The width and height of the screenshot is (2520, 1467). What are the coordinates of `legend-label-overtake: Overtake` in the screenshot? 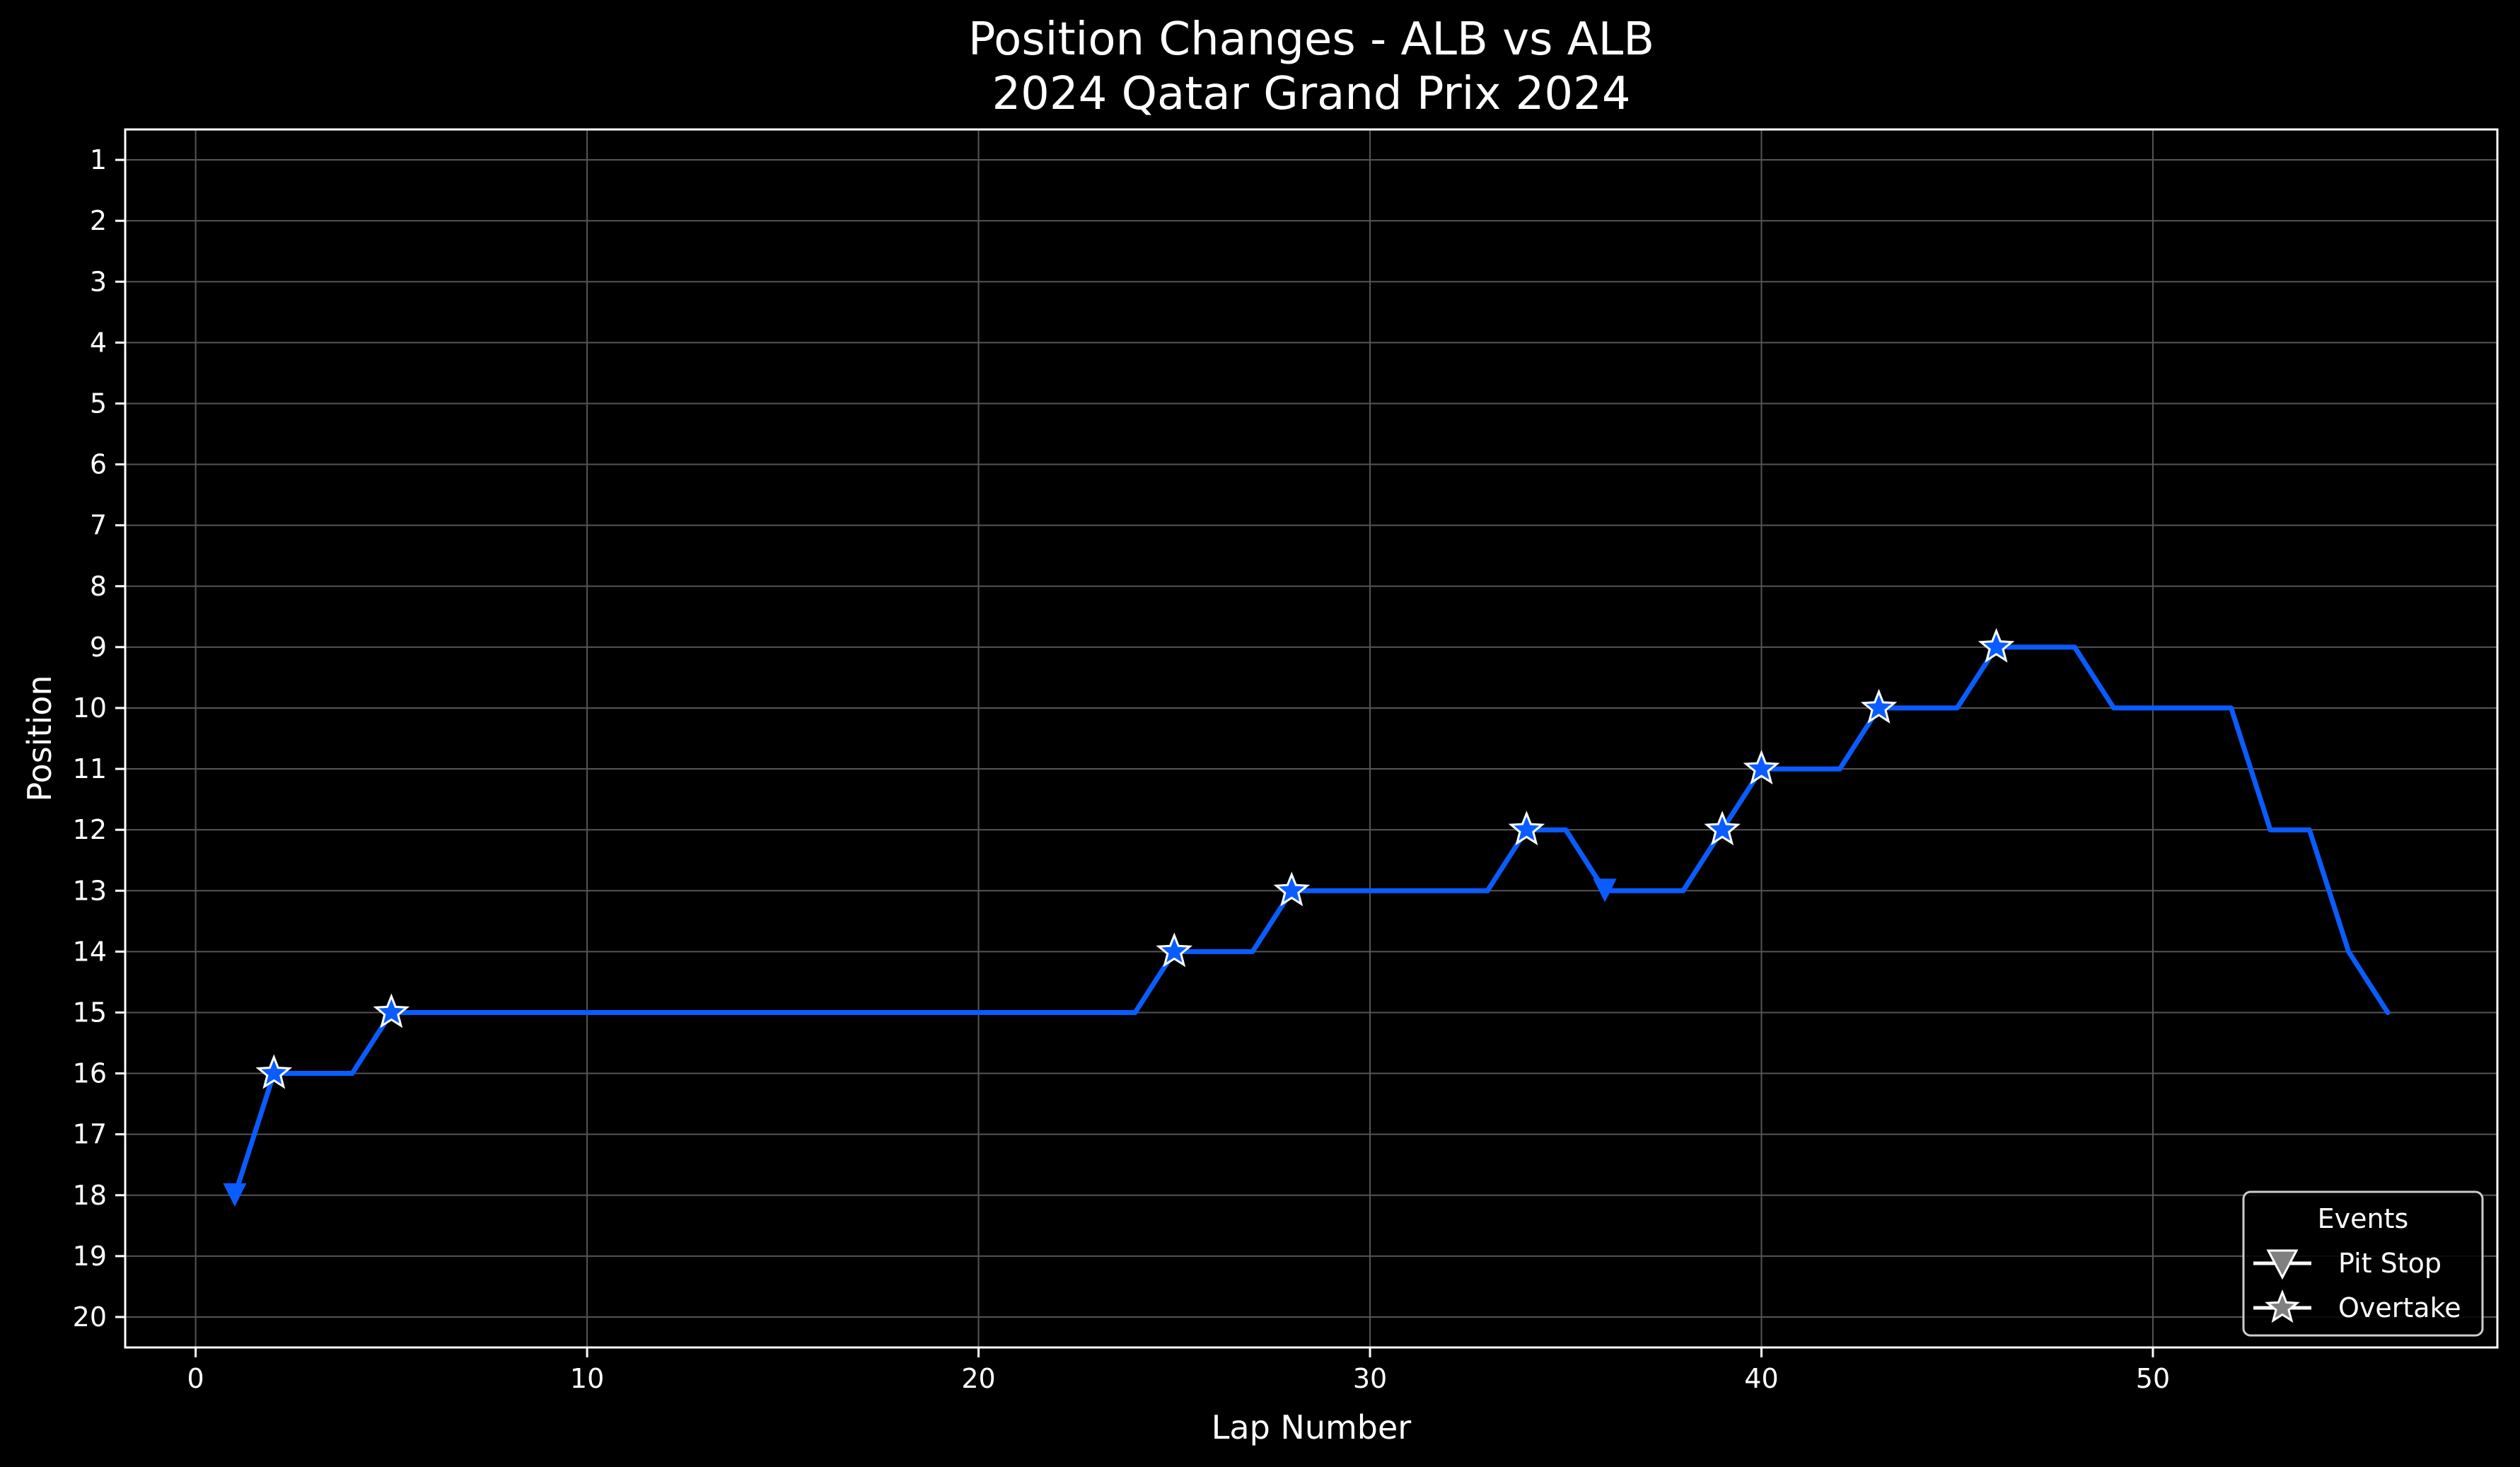 It's located at (2399, 1307).